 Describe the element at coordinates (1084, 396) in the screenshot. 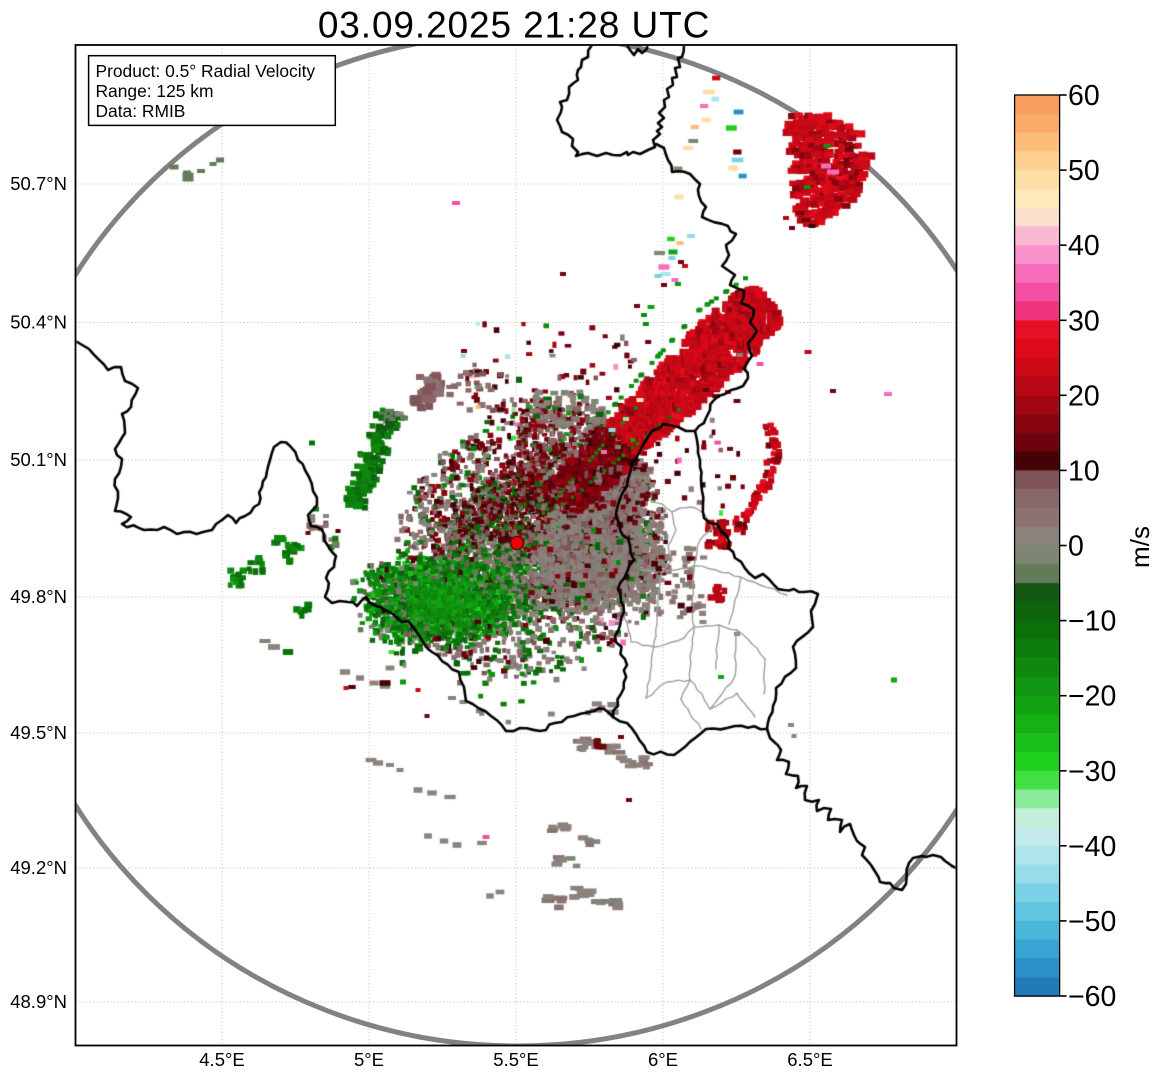

I see `svg-text: 20` at that location.